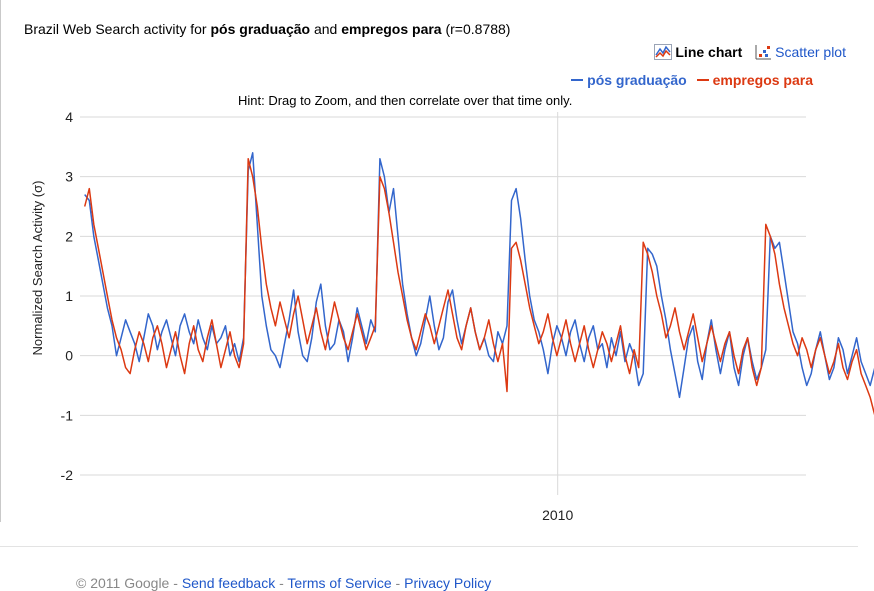 Image resolution: width=874 pixels, height=591 pixels. Describe the element at coordinates (429, 546) in the screenshot. I see `footer-divider` at that location.